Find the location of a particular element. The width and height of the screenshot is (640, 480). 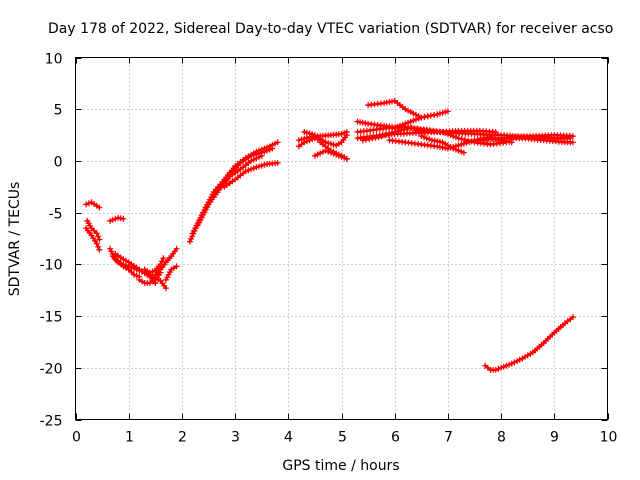

x-tick-label: 3 is located at coordinates (235, 438).